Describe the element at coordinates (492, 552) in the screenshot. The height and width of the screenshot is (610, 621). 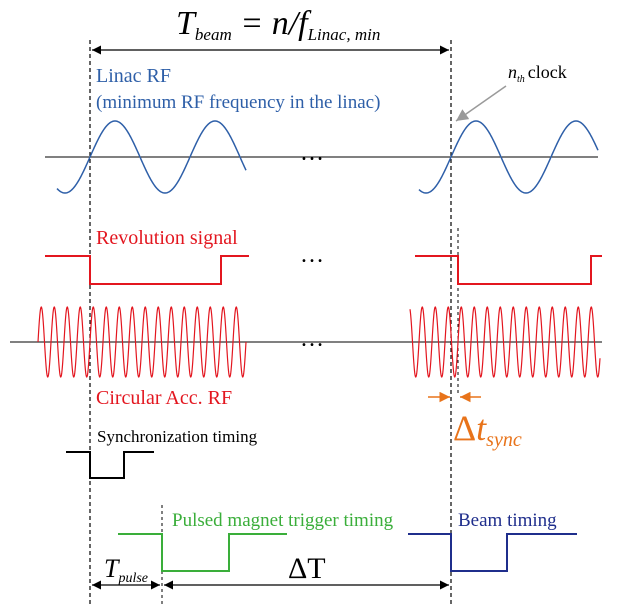
I see `beam-timing-pulse` at that location.